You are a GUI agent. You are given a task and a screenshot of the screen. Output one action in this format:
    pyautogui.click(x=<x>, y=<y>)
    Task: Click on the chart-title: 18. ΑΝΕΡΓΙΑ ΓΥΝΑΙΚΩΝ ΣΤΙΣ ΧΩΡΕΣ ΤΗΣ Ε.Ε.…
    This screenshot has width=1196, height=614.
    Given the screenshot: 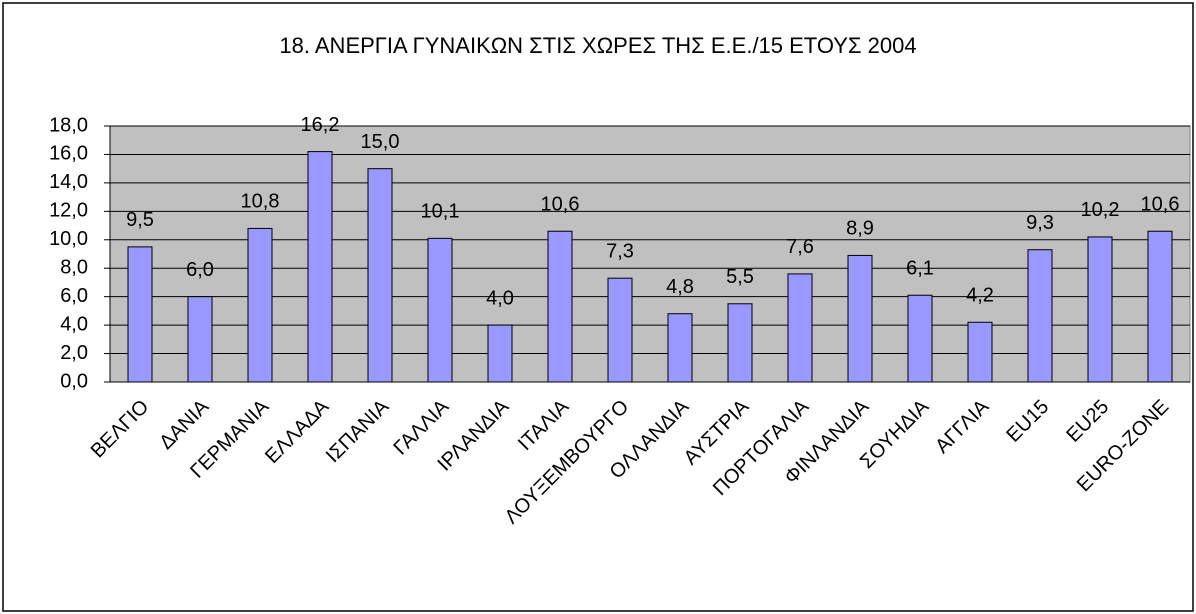 What is the action you would take?
    pyautogui.click(x=597, y=45)
    